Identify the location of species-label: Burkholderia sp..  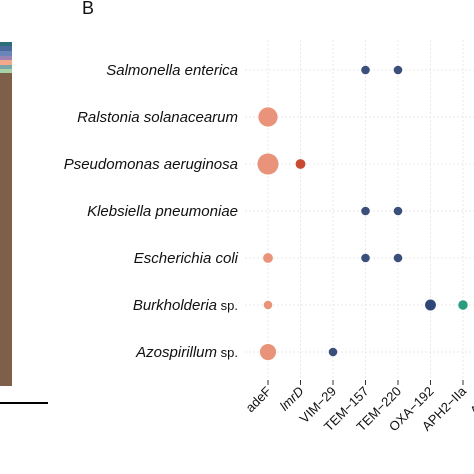
(185, 305).